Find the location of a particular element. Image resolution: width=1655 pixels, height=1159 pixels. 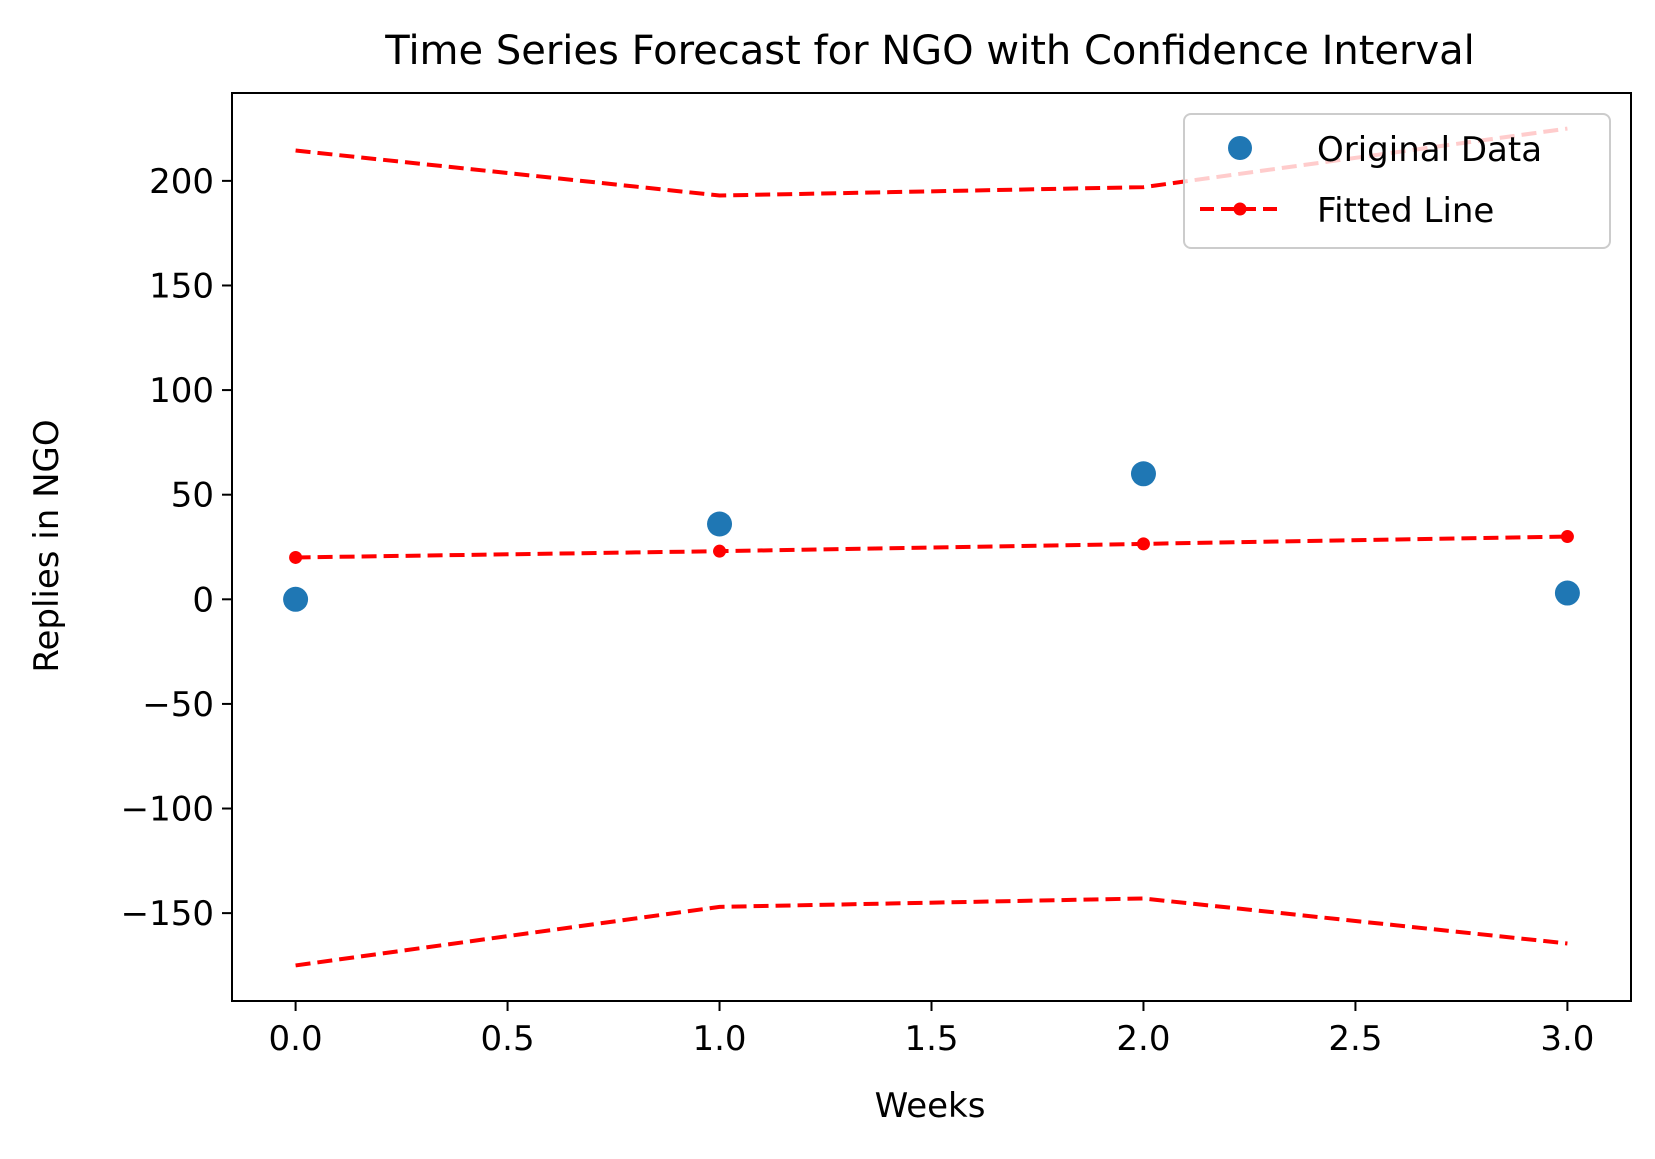

y-tick-label: 200 is located at coordinates (181, 182).